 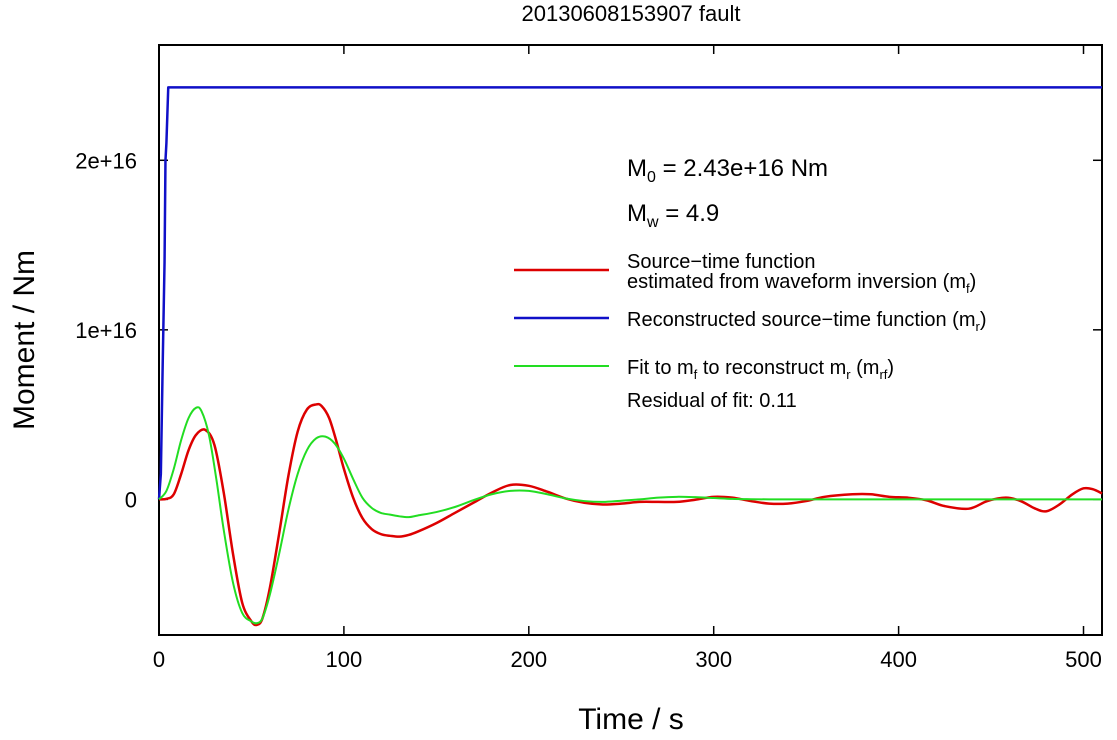 I want to click on legend-rec-prefix: Reconstructed source−time function (m, so click(x=801, y=320).